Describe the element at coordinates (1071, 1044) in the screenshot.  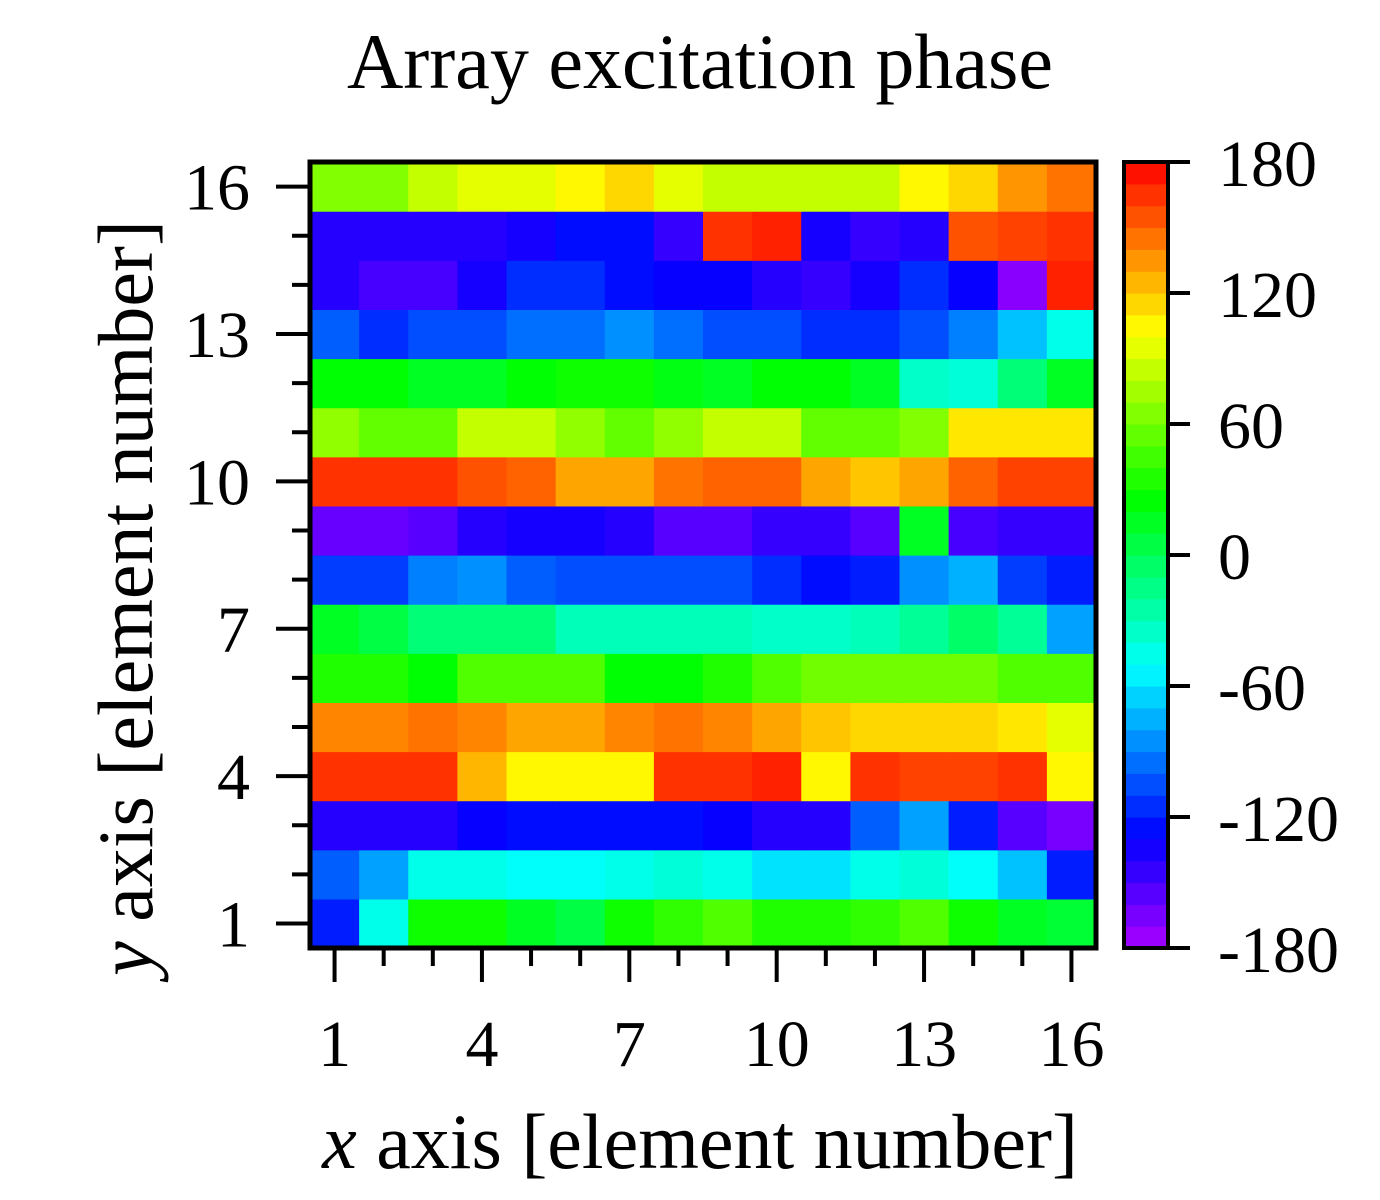
I see `x-tick-label: 16` at that location.